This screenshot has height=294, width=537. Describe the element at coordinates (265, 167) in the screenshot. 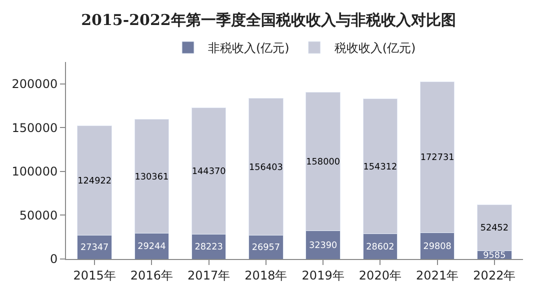

I see `data-label: 156403` at that location.